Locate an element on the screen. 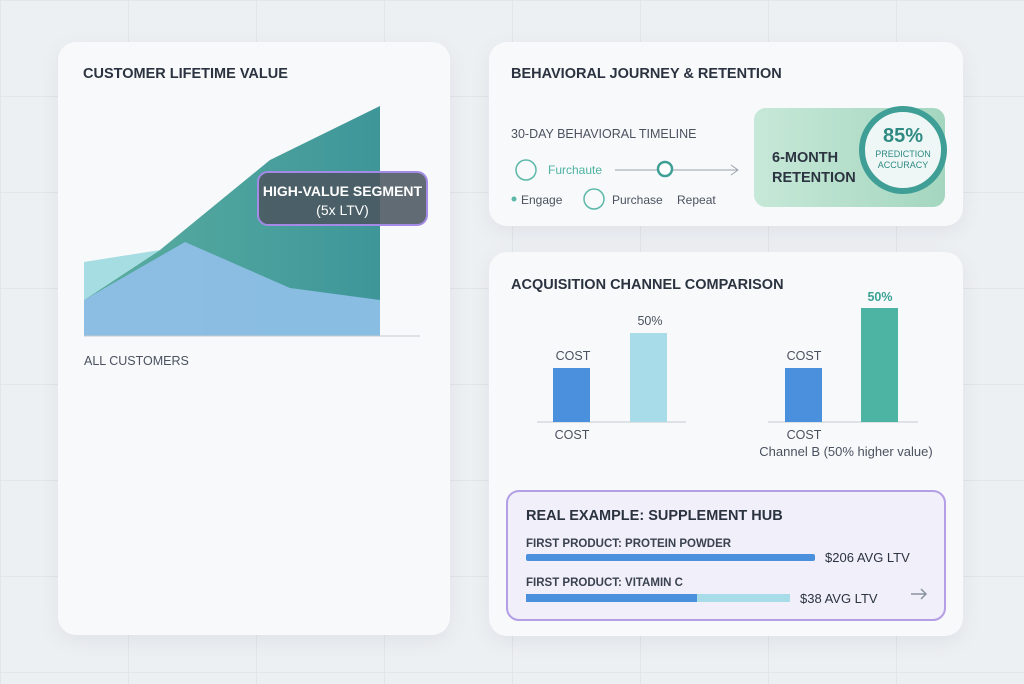 This screenshot has width=1024, height=684. timeline-arrow is located at coordinates (734, 170).